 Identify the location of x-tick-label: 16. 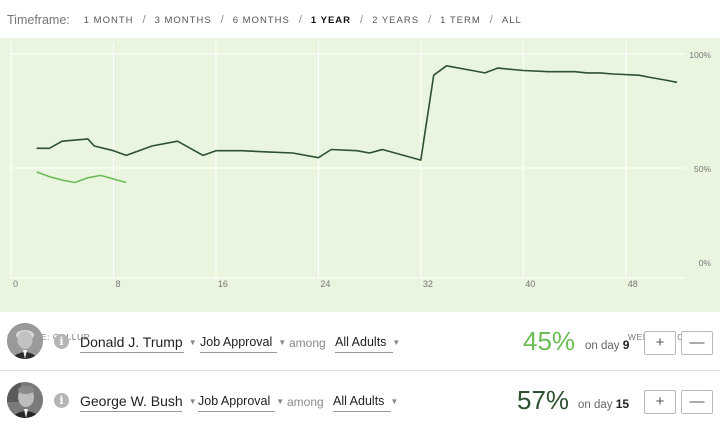
(223, 284).